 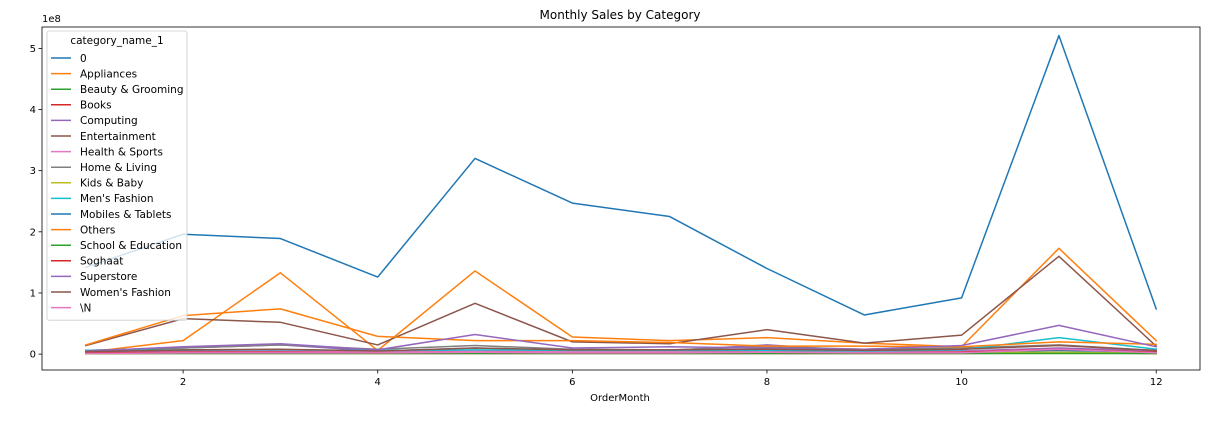 What do you see at coordinates (767, 382) in the screenshot?
I see `x-tick-label: 8` at bounding box center [767, 382].